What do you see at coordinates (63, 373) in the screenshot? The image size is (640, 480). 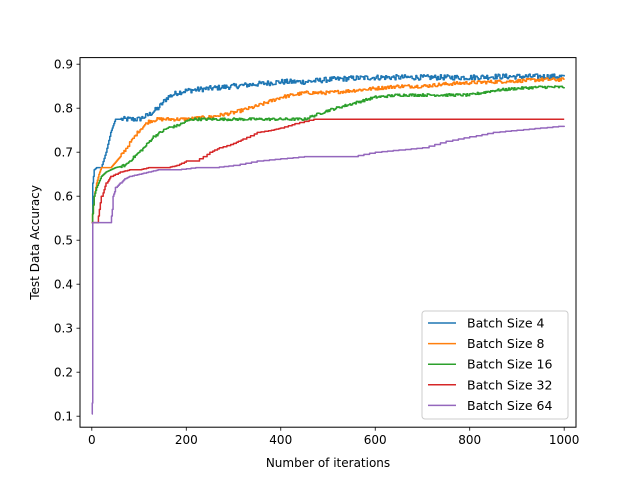 I see `y-tick-label: 0.2` at bounding box center [63, 373].